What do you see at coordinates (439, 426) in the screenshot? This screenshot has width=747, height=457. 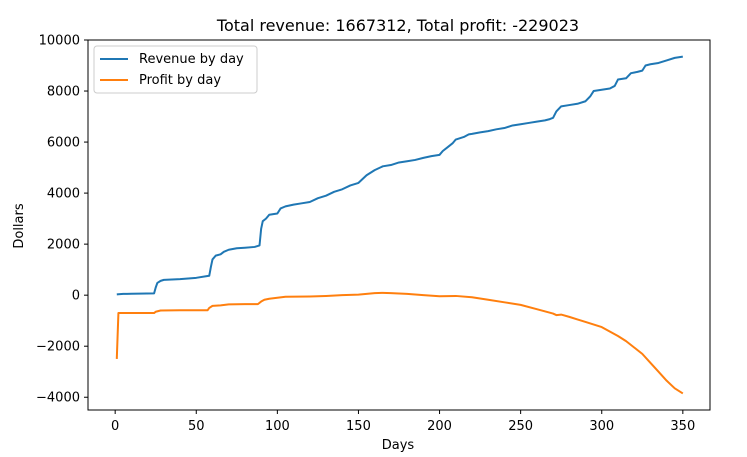 I see `x-tick-label: 200` at bounding box center [439, 426].